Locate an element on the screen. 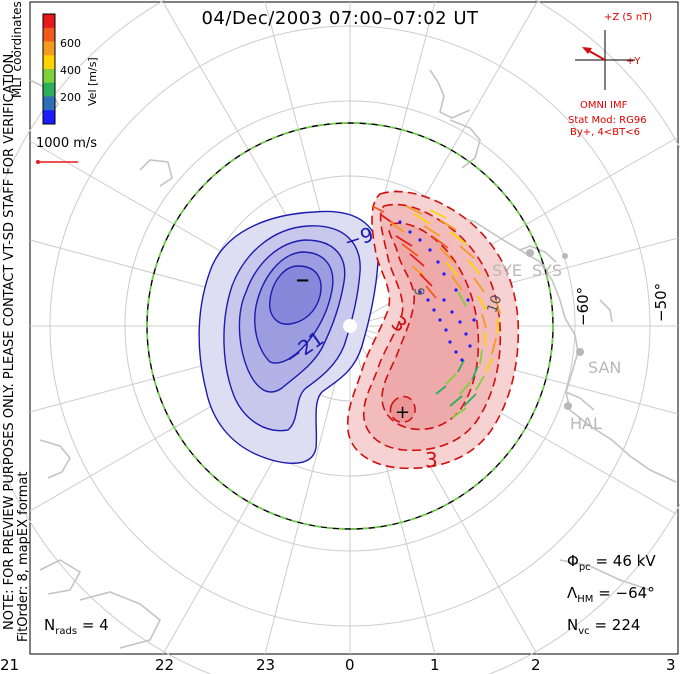 Image resolution: width=680 pixels, height=674 pixels. velocity-colorbar is located at coordinates (49, 69).